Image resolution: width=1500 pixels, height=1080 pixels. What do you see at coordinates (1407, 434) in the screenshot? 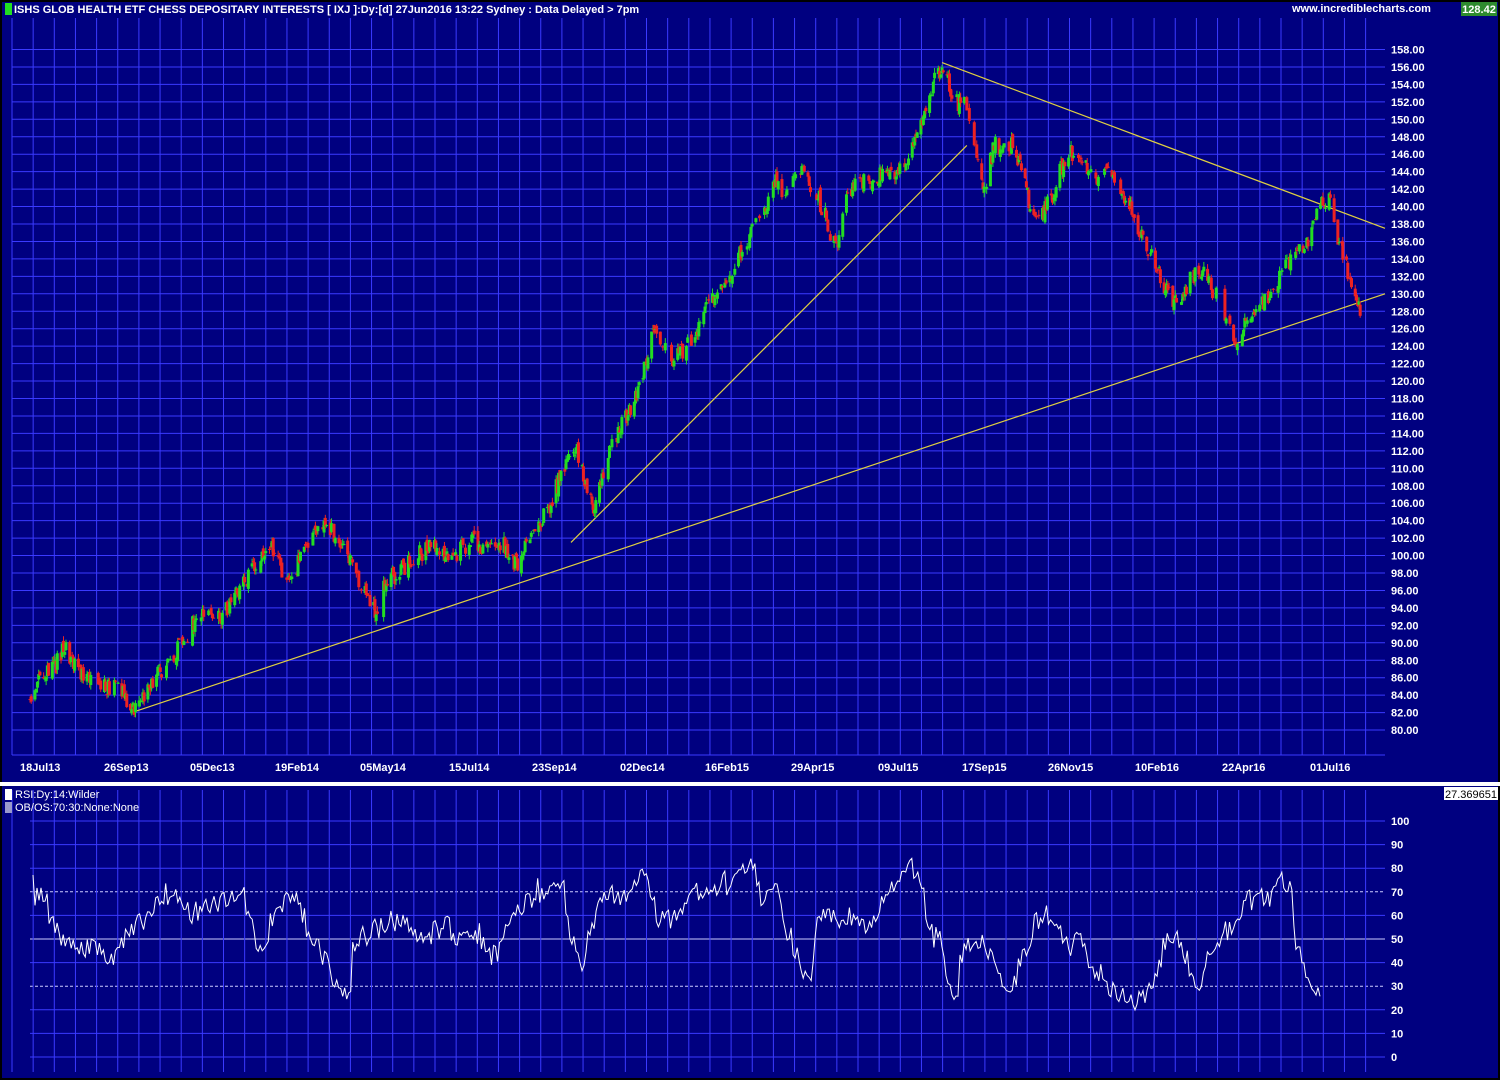
I see `price-tick-label: 114.00` at bounding box center [1407, 434].